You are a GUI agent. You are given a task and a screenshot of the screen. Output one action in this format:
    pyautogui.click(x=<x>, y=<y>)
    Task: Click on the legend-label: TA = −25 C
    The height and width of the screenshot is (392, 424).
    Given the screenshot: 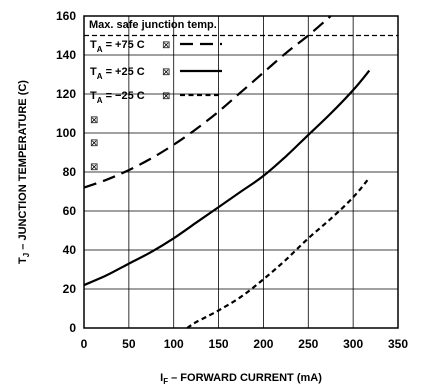 What is the action you would take?
    pyautogui.click(x=117, y=97)
    